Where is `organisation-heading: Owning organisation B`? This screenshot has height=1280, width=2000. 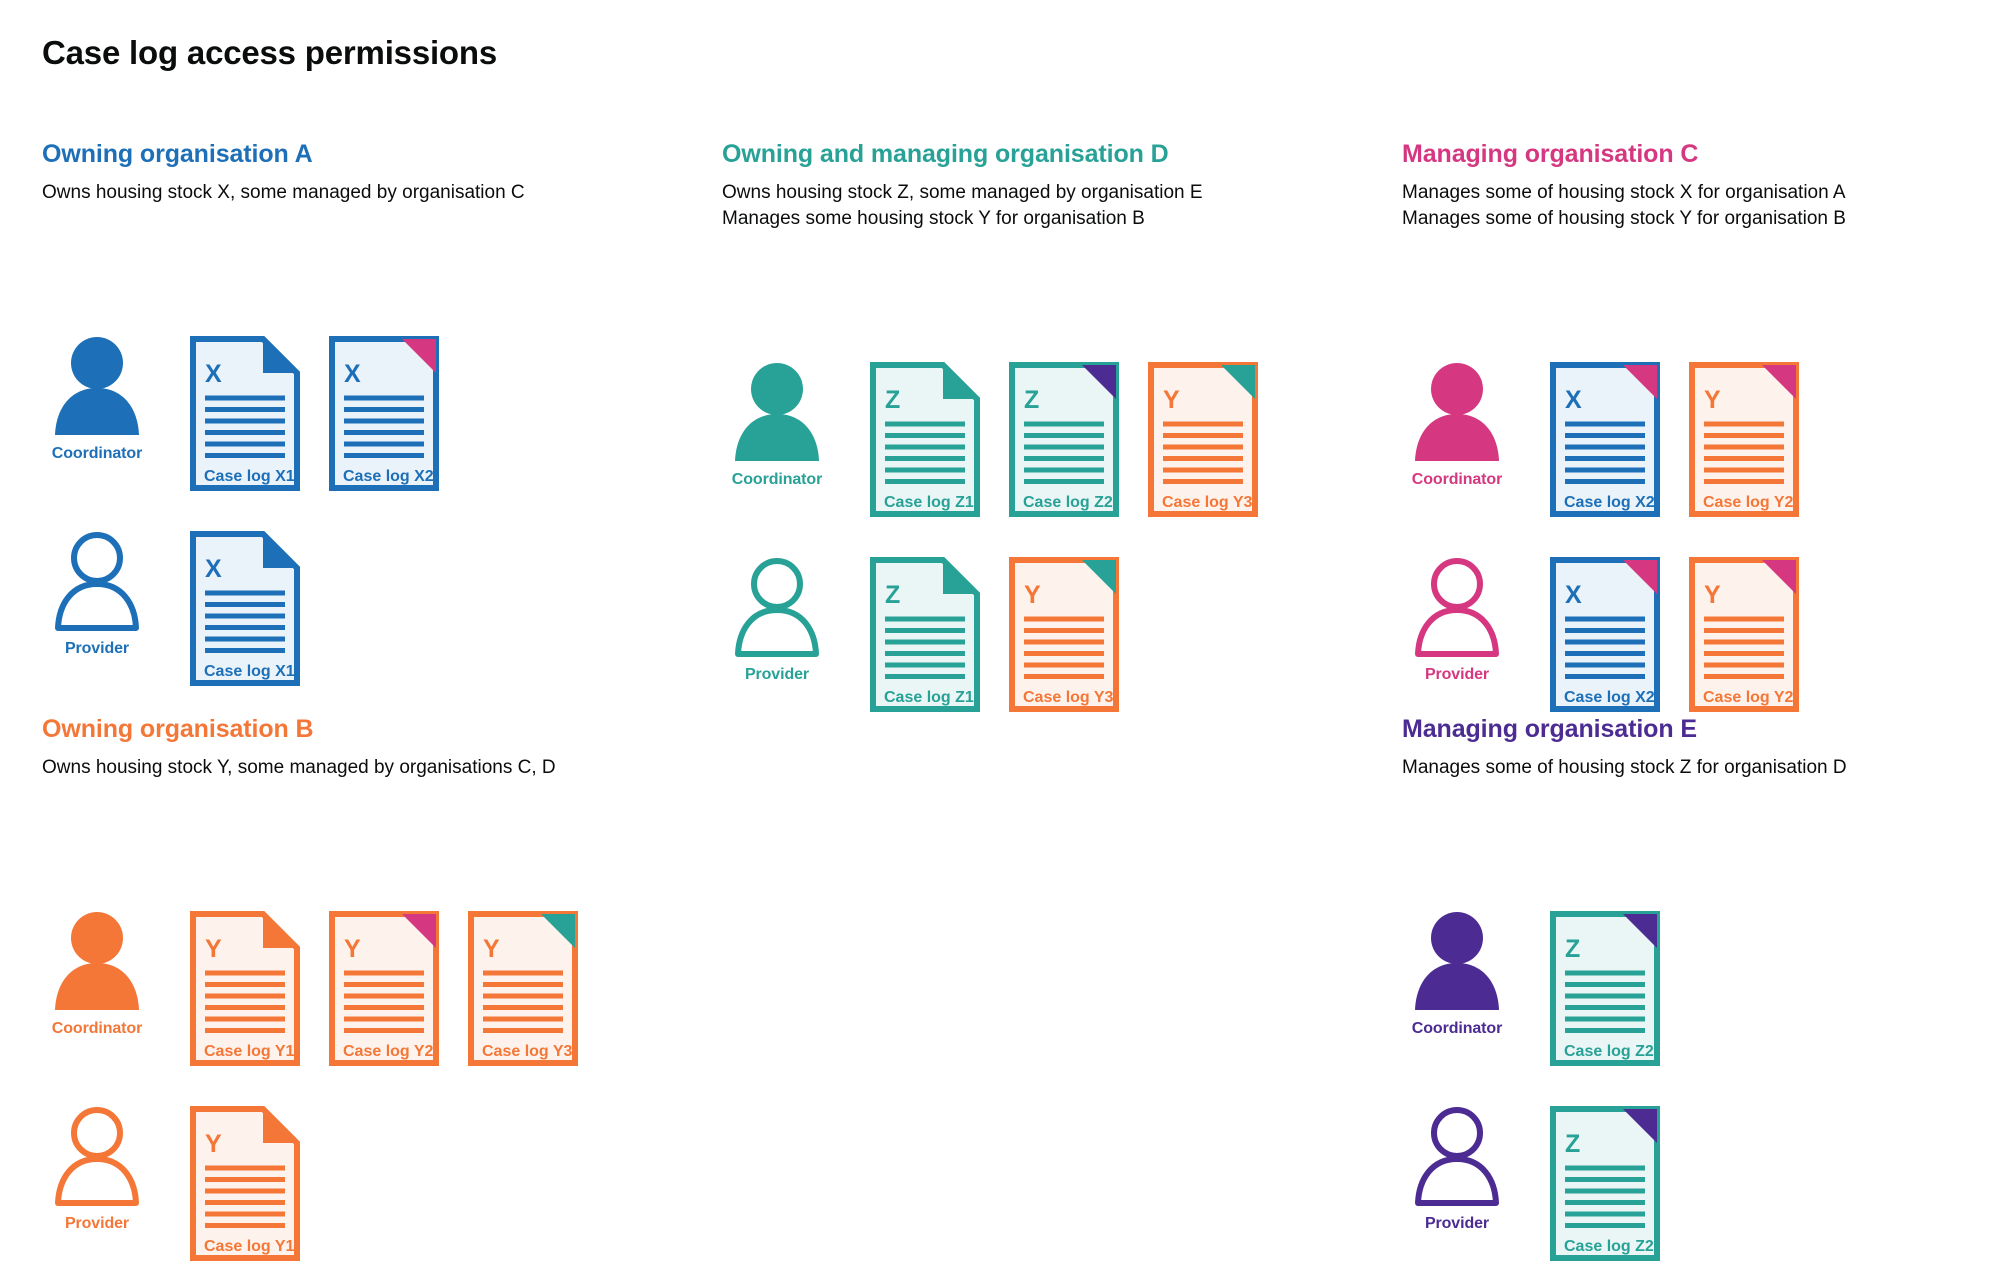
organisation-heading: Owning organisation B is located at coordinates (178, 729).